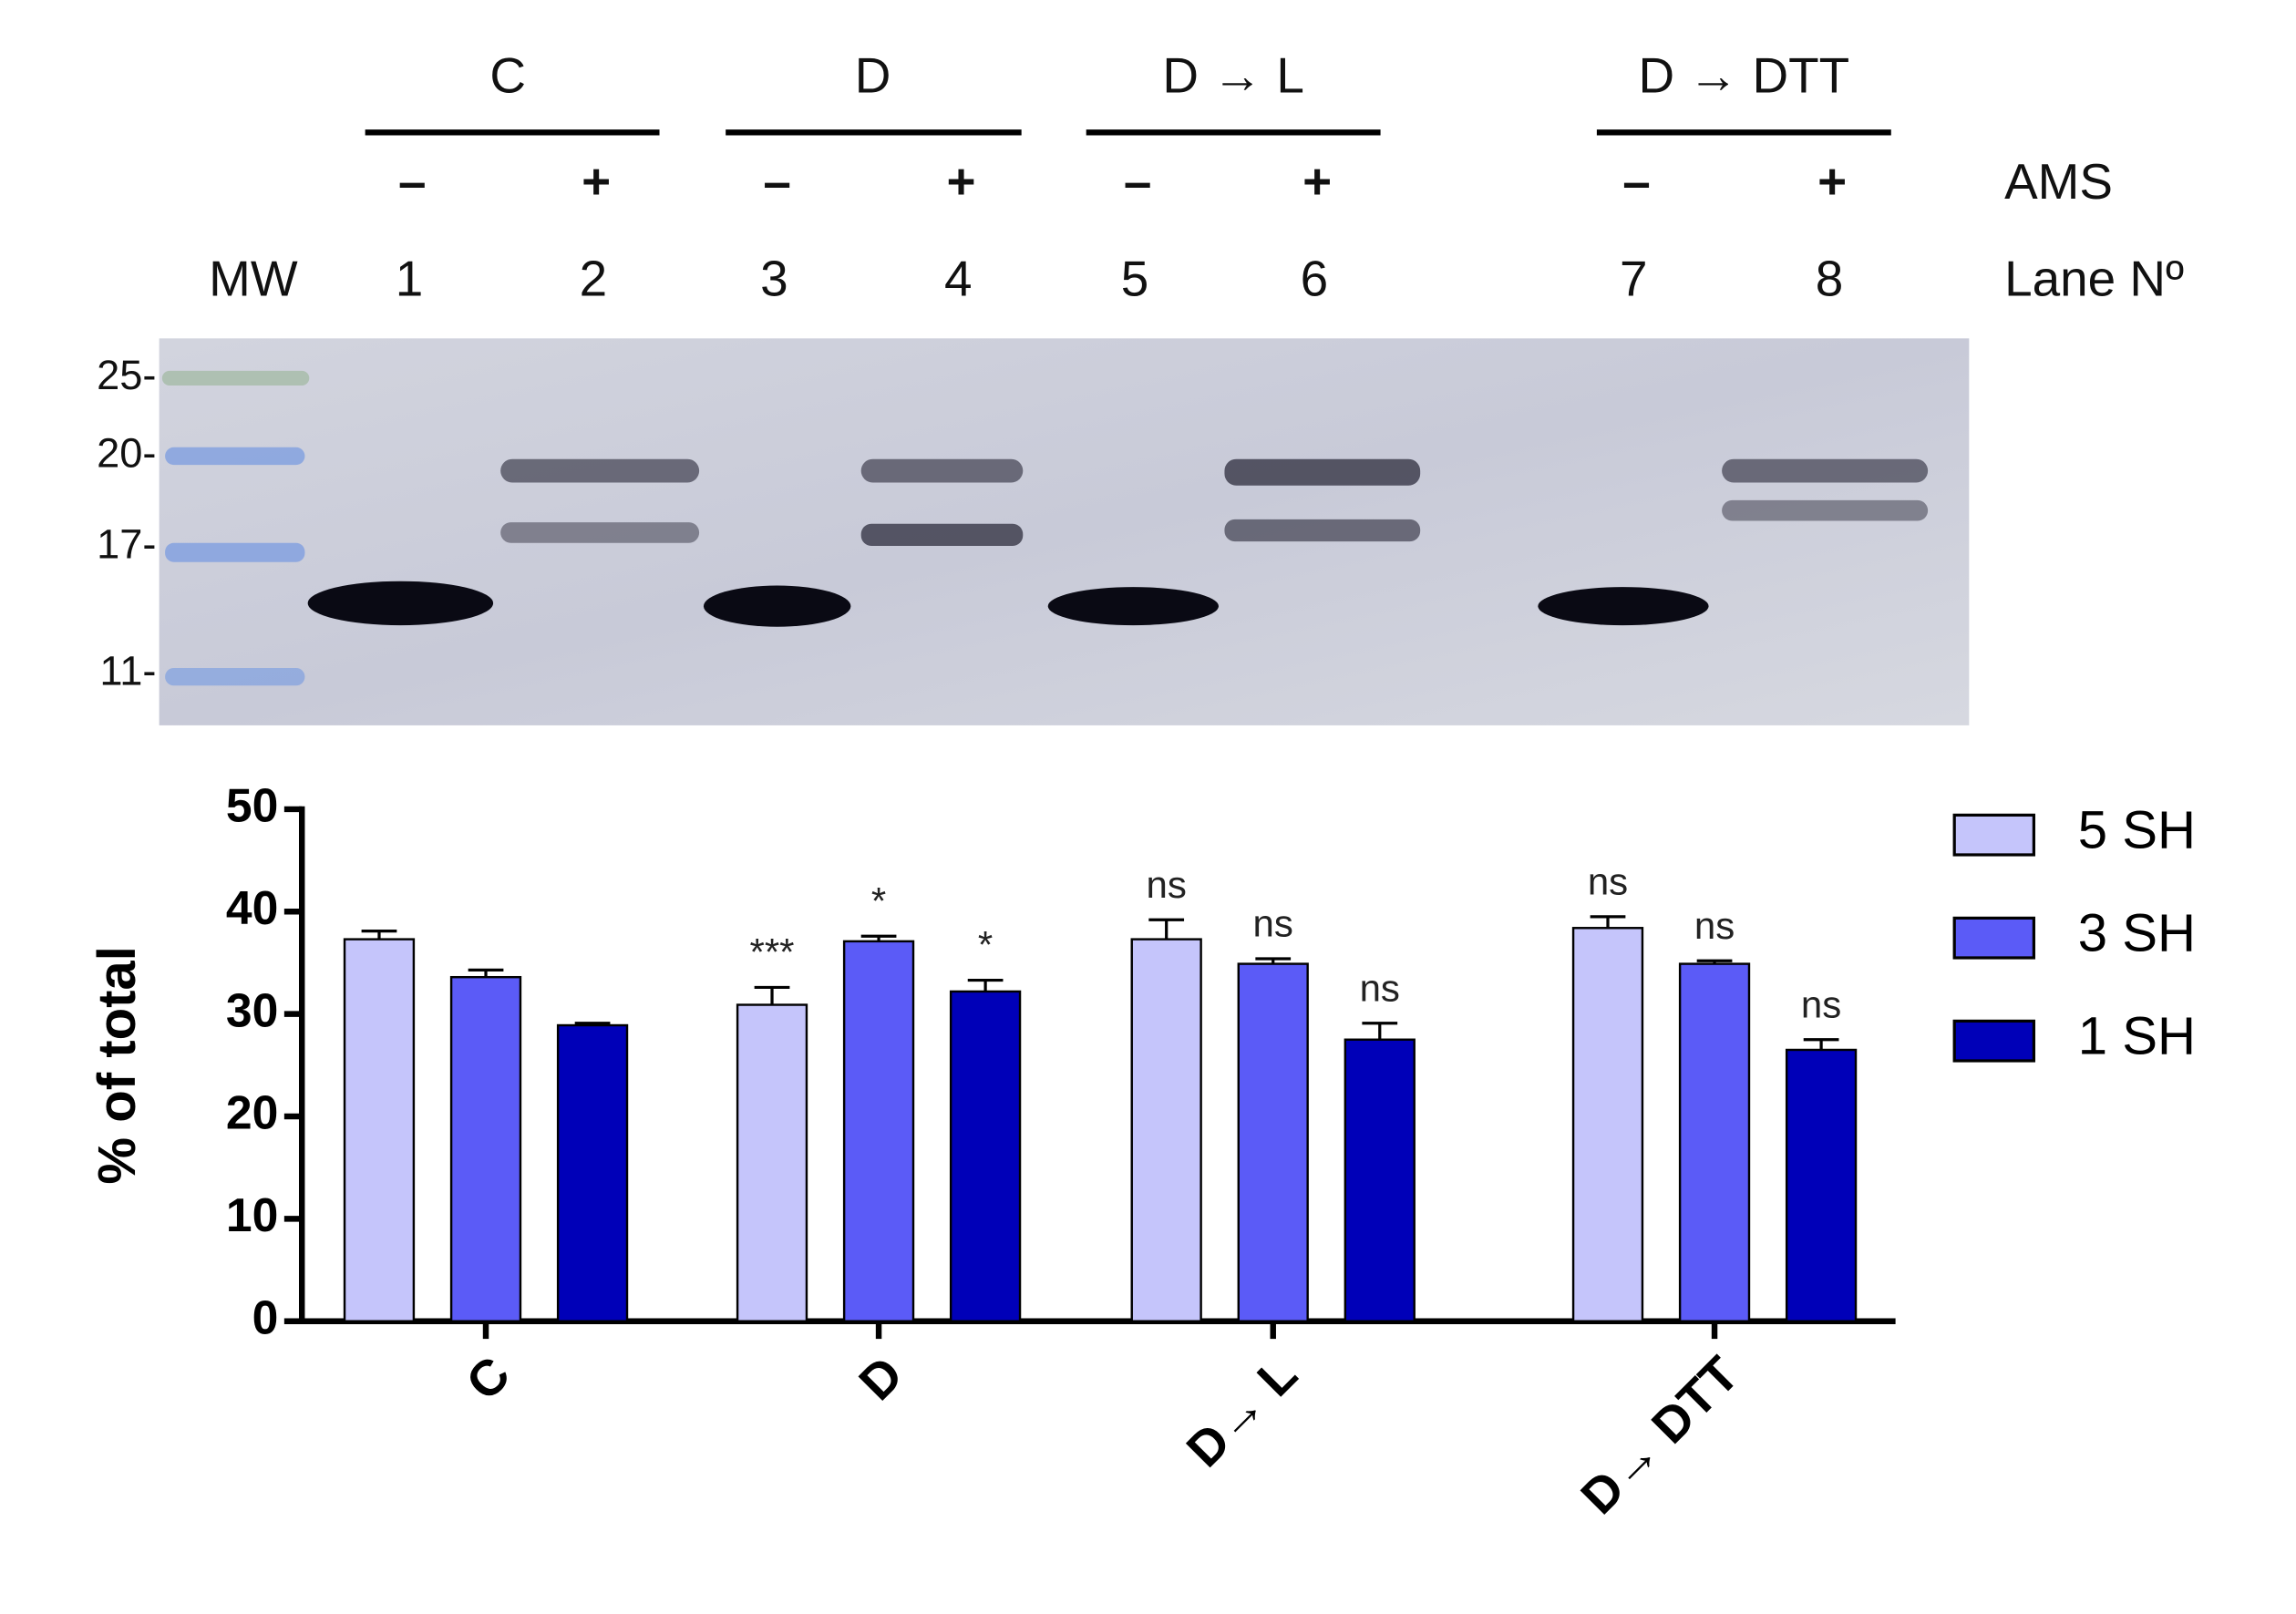 Image resolution: width=2296 pixels, height=1614 pixels. I want to click on y-tick-label: 40, so click(252, 907).